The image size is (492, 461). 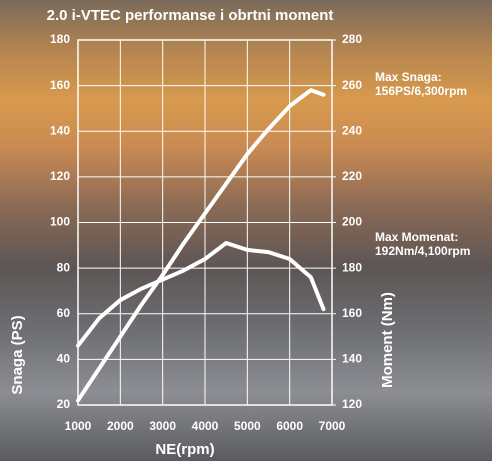 What do you see at coordinates (289, 426) in the screenshot?
I see `x-tick-label: 6000` at bounding box center [289, 426].